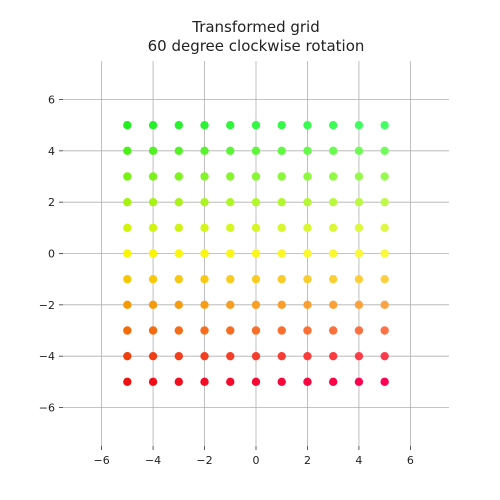 This screenshot has width=500, height=500. I want to click on y-tick-label: 6, so click(51, 100).